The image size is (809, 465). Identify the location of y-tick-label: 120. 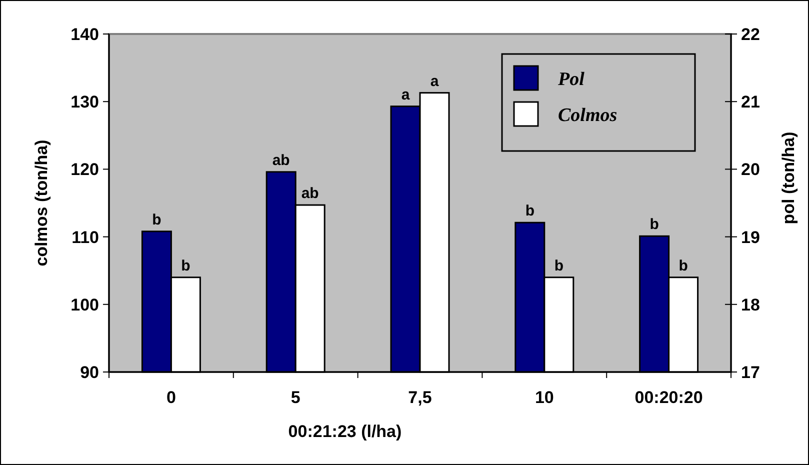
(84, 170).